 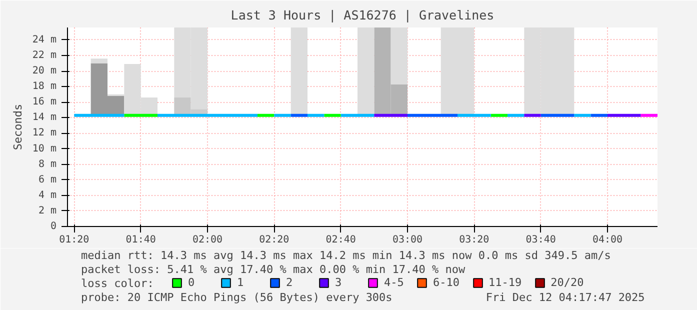 I want to click on x-tick-label: 02:00, so click(x=207, y=240).